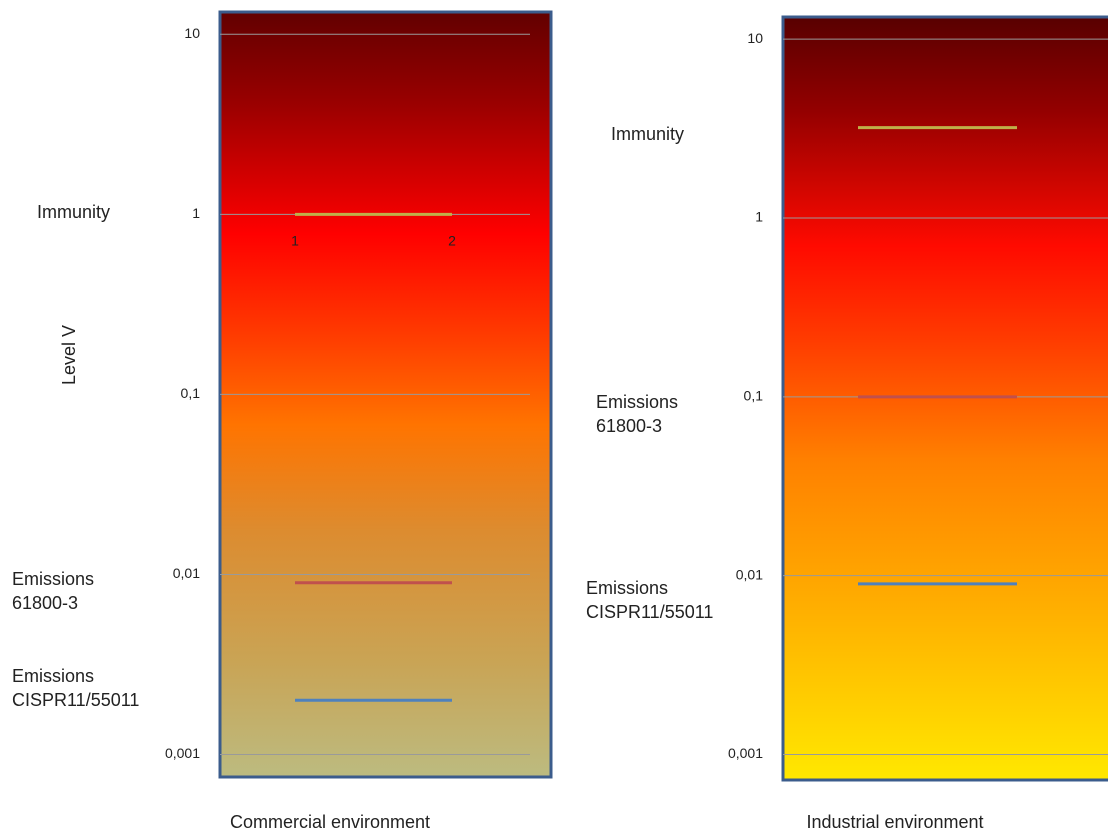  I want to click on y-axis-label: Level V, so click(69, 355).